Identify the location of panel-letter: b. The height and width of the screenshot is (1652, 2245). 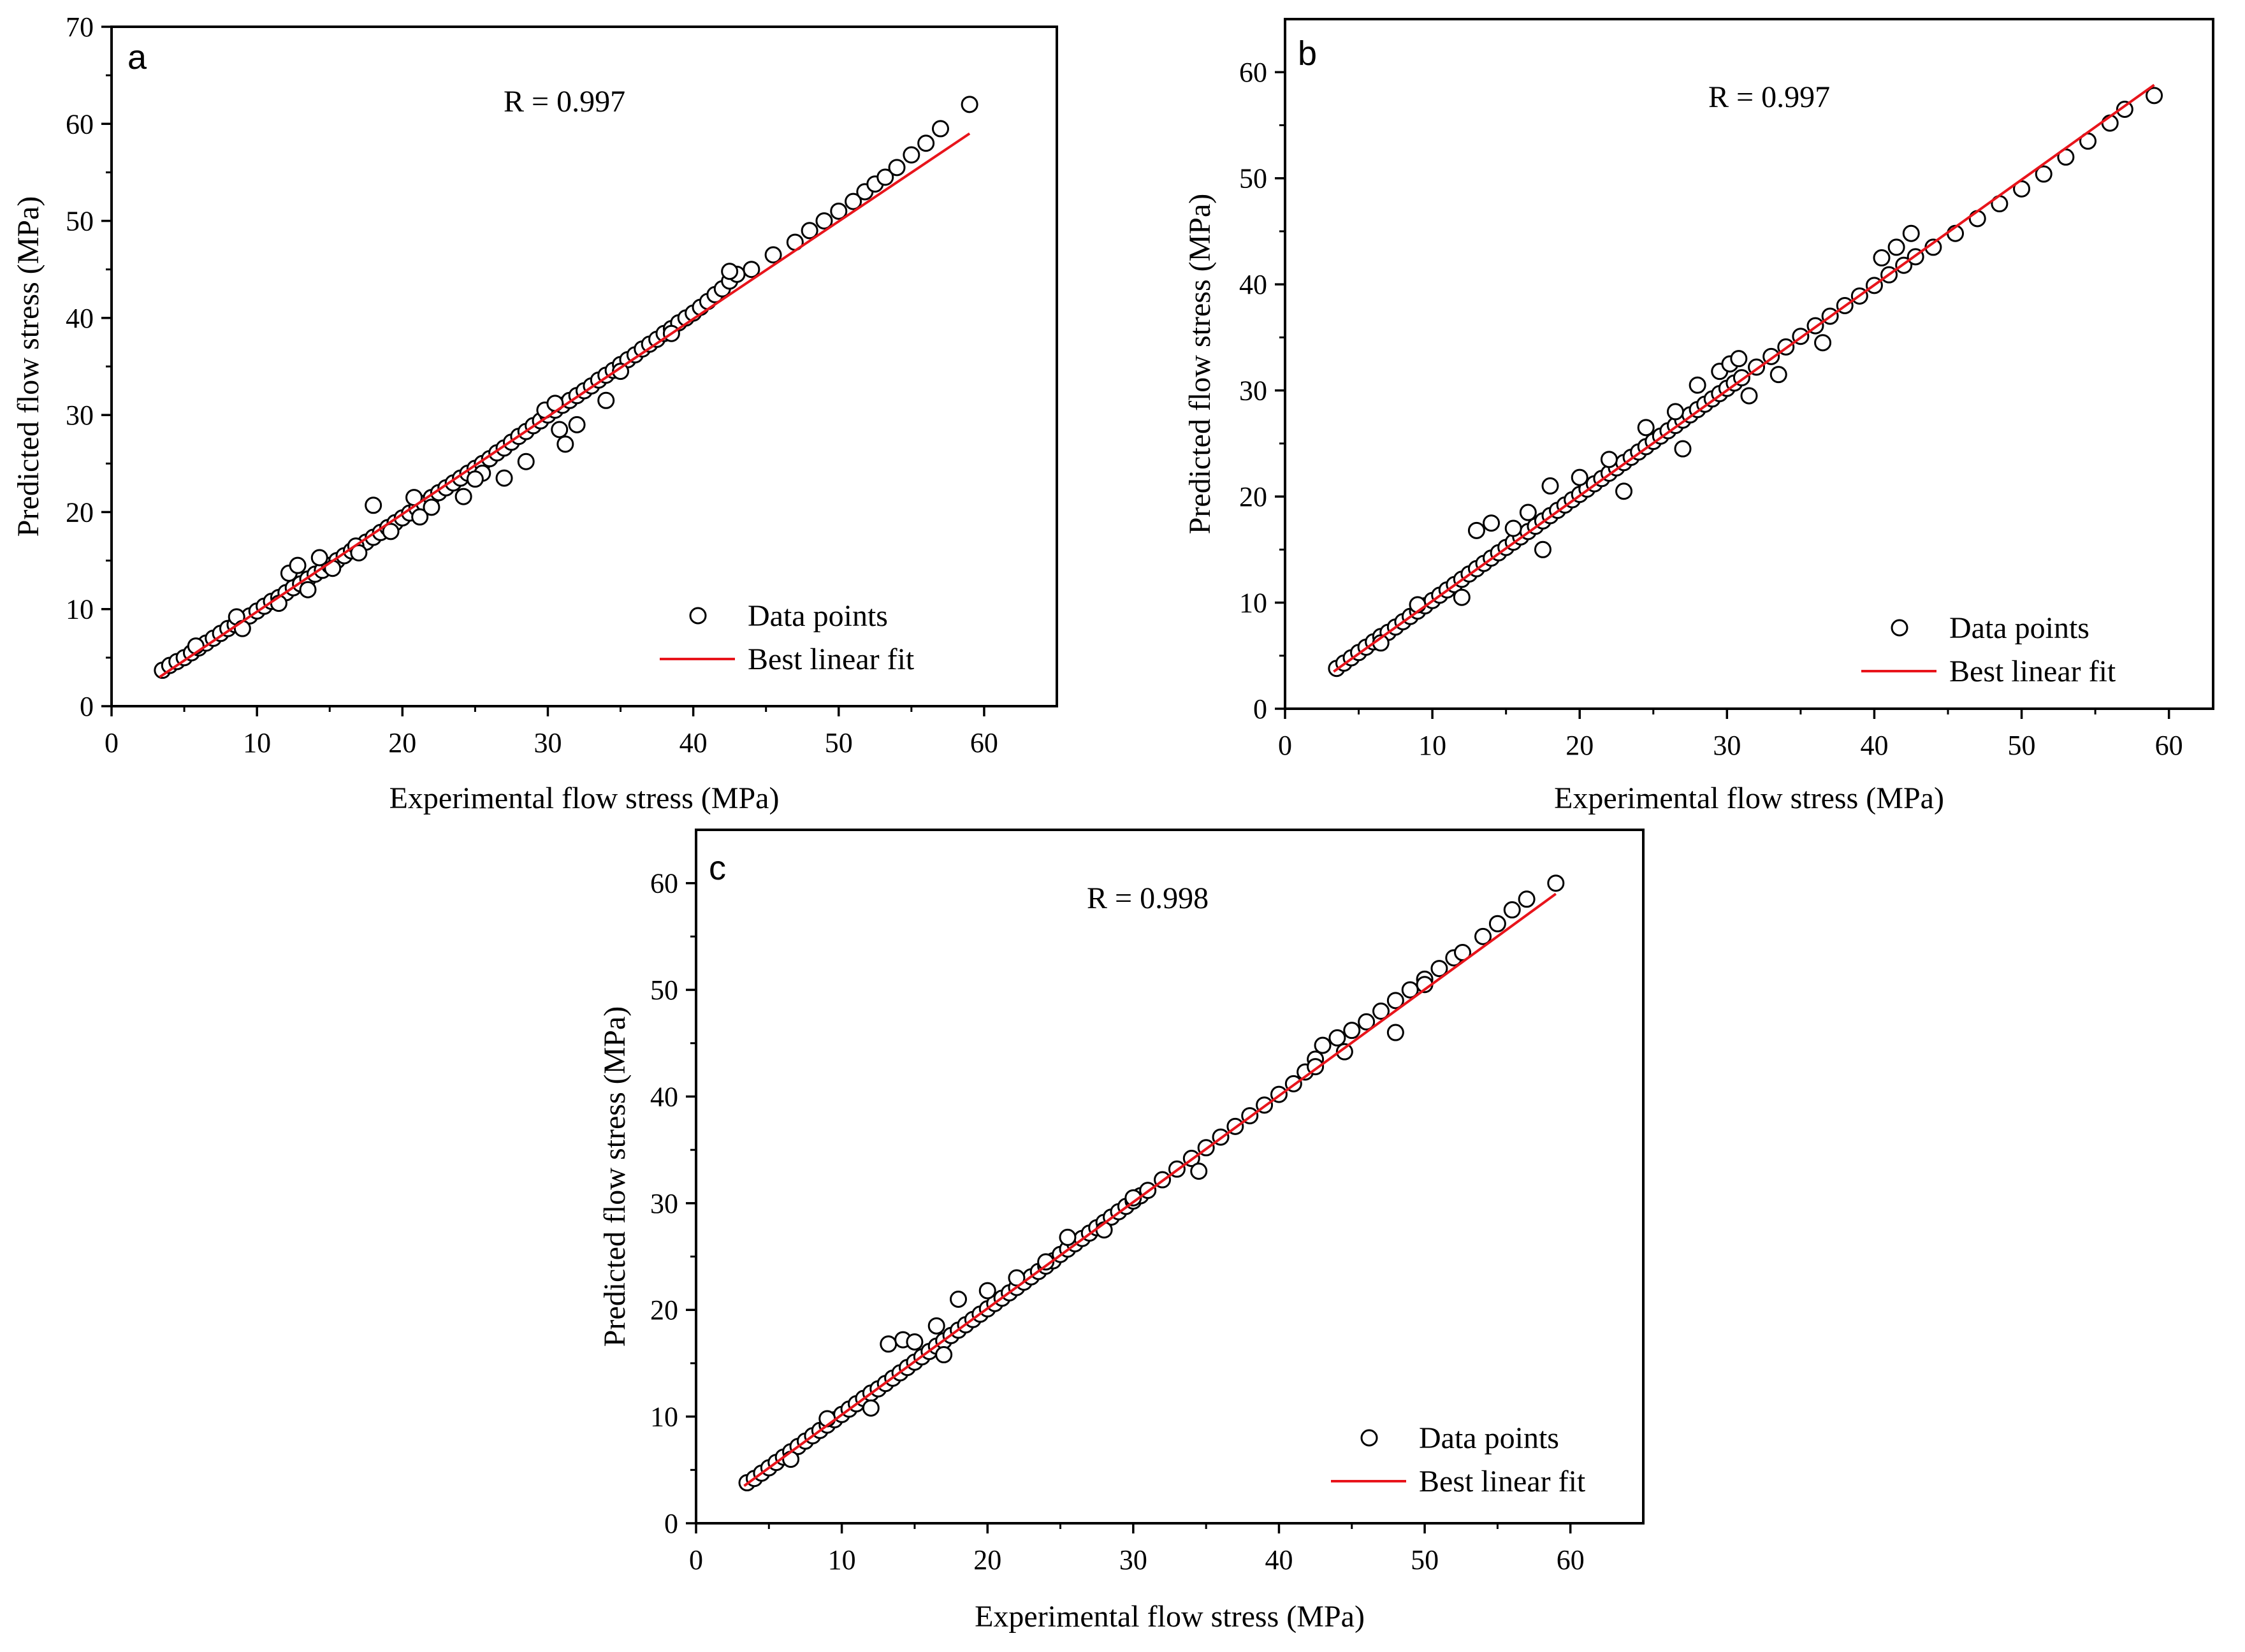
(1307, 54).